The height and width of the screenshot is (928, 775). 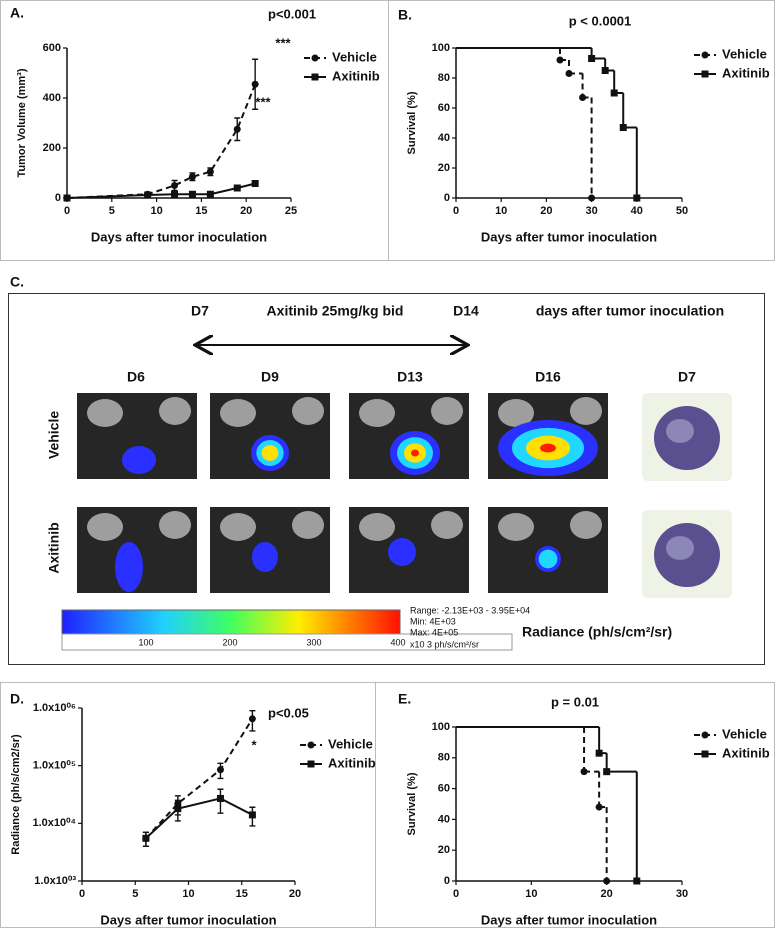 What do you see at coordinates (597, 632) in the screenshot?
I see `colorbar-title: Radiance (ph/s/cm²/sr)` at bounding box center [597, 632].